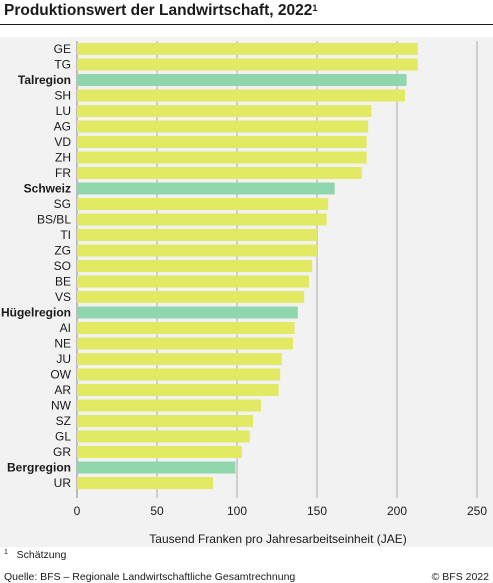 Image resolution: width=493 pixels, height=583 pixels. What do you see at coordinates (61, 406) in the screenshot?
I see `category-label: NW` at bounding box center [61, 406].